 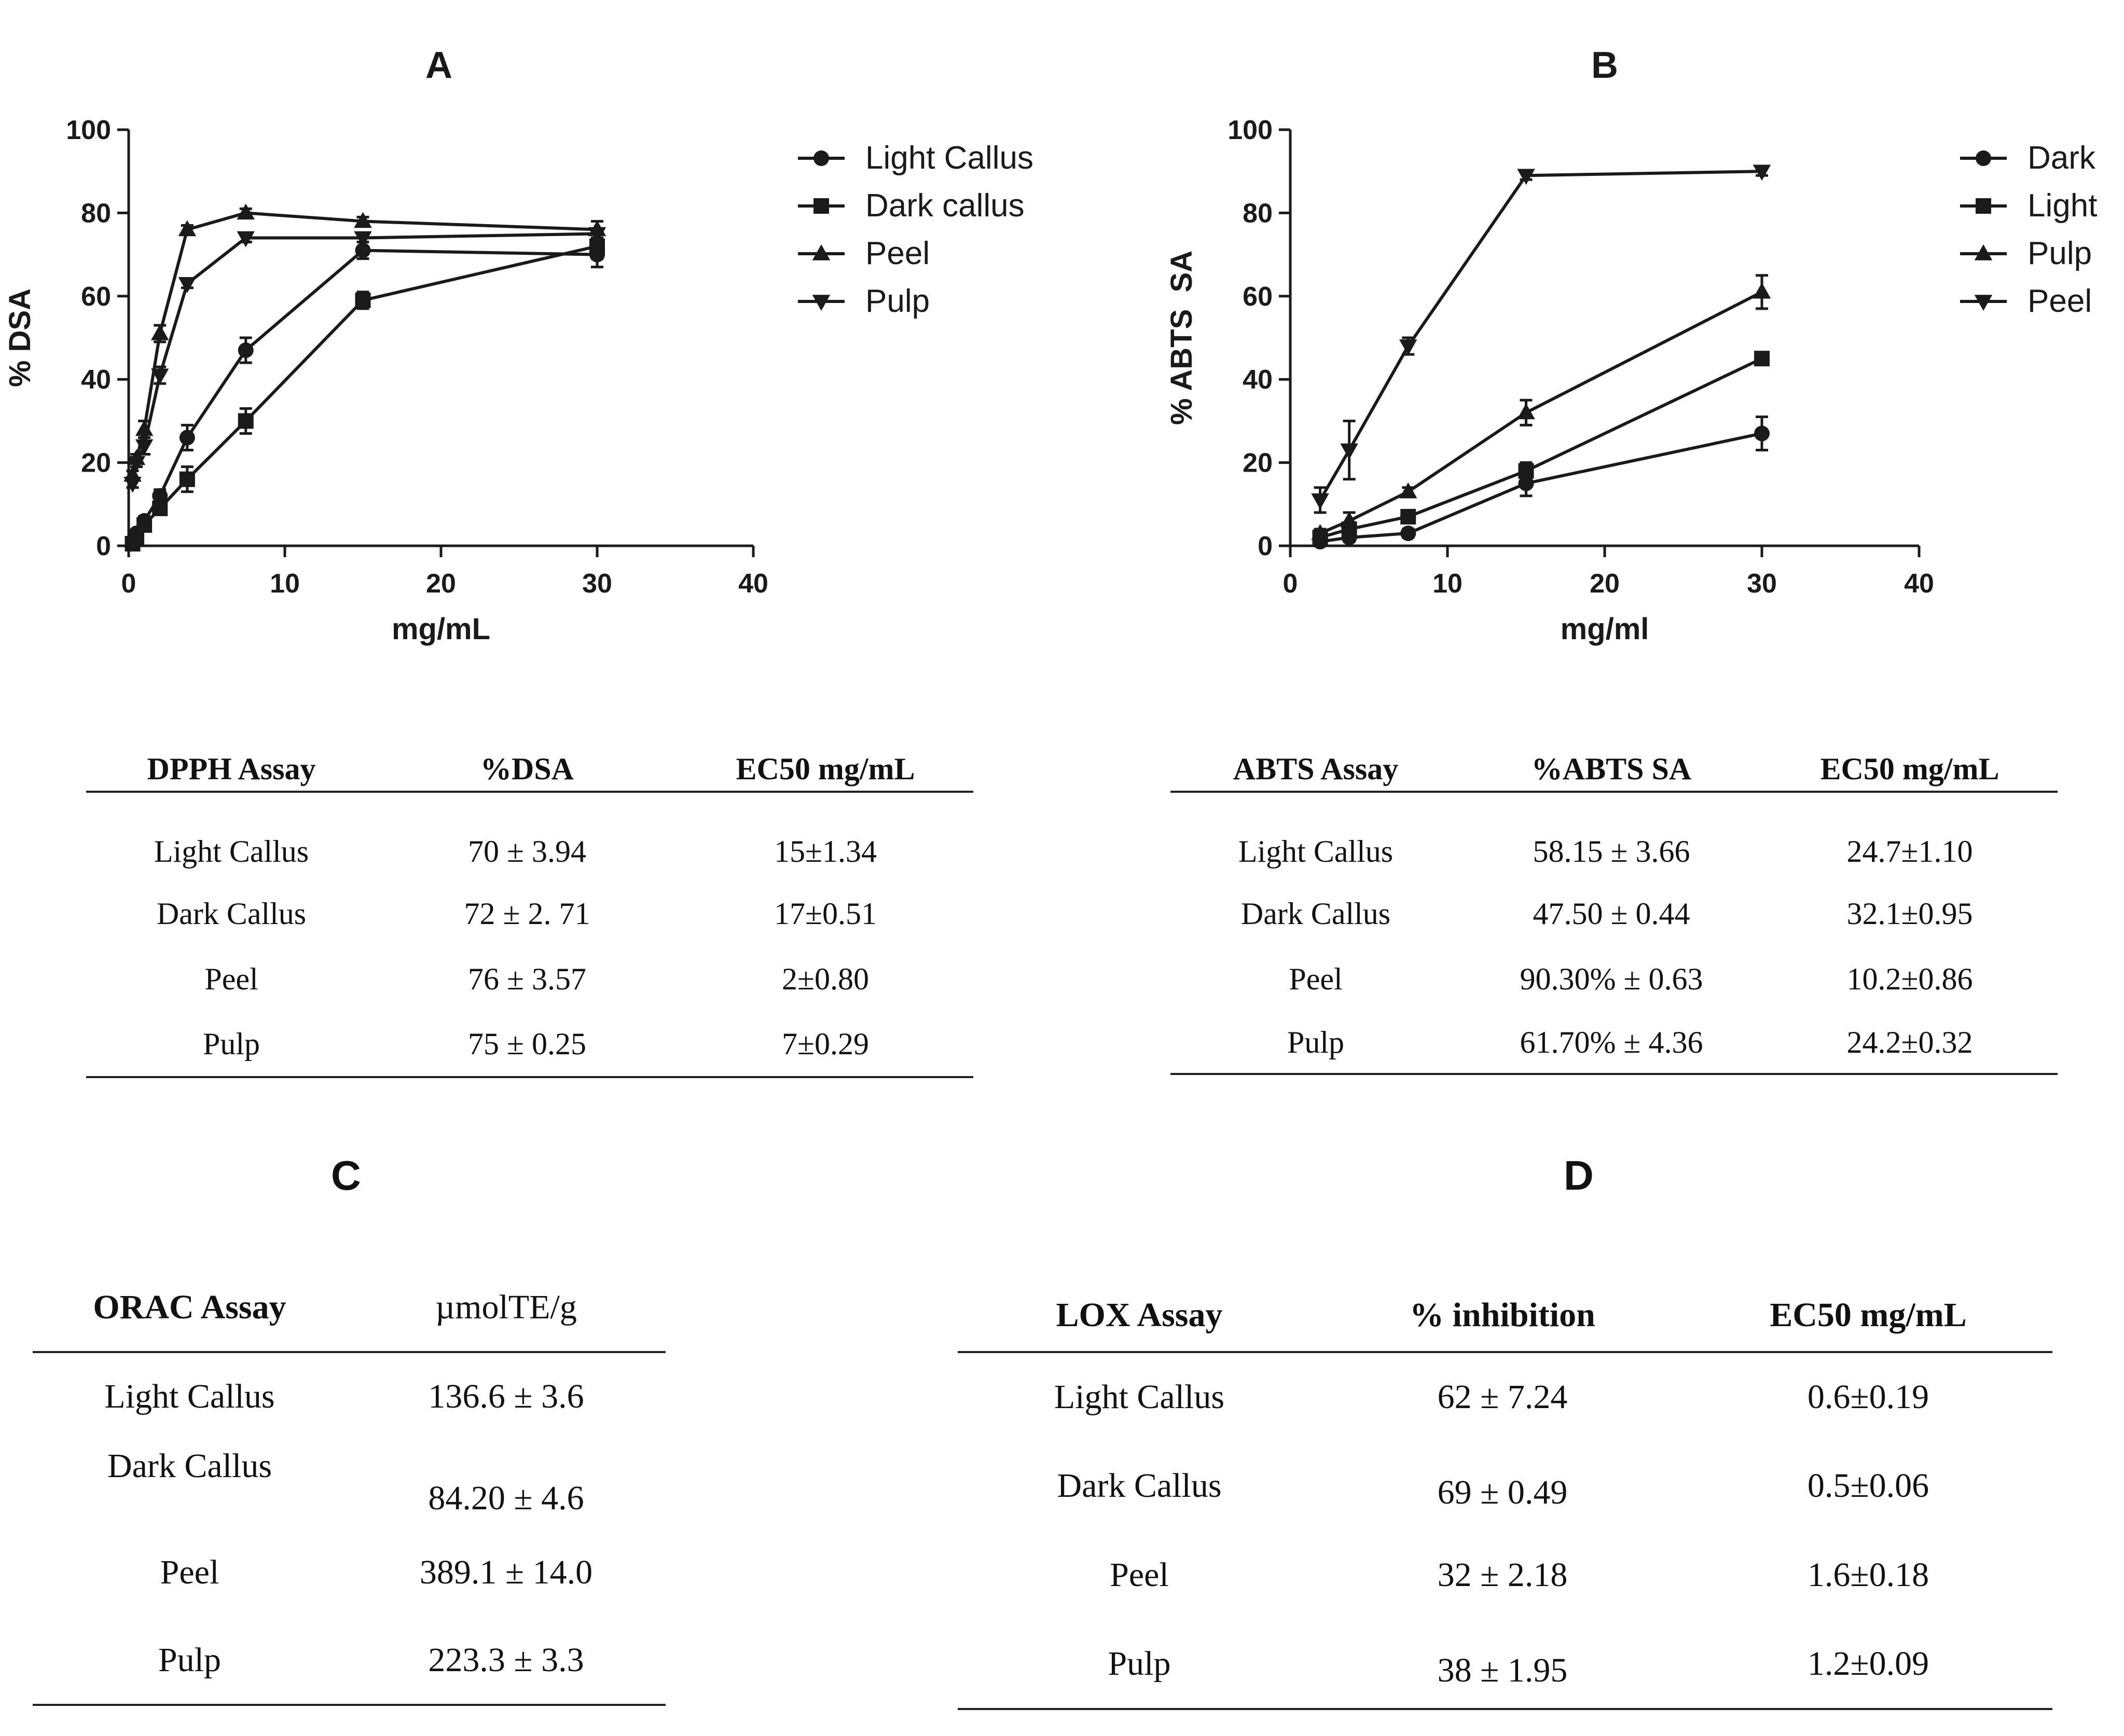 What do you see at coordinates (826, 1045) in the screenshot?
I see `table-cell: 7±0.29` at bounding box center [826, 1045].